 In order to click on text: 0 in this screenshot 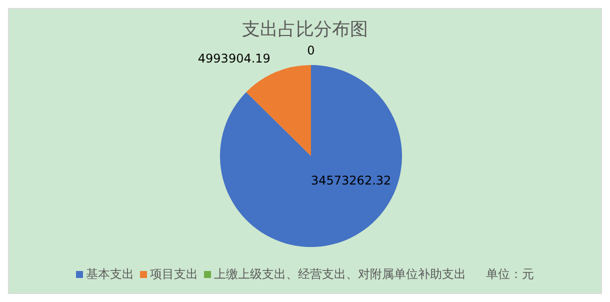, I will do `click(311, 50)`.